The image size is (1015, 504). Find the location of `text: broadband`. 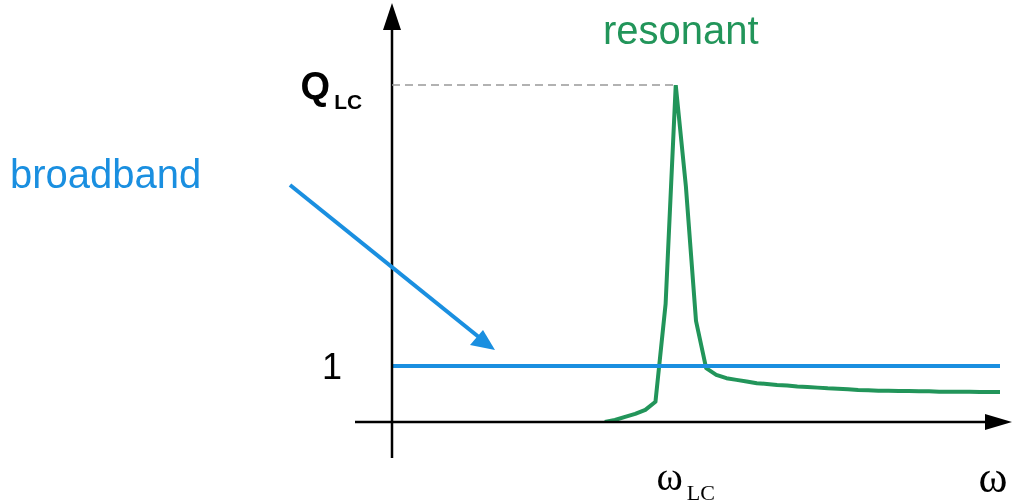

text: broadband is located at coordinates (106, 174).